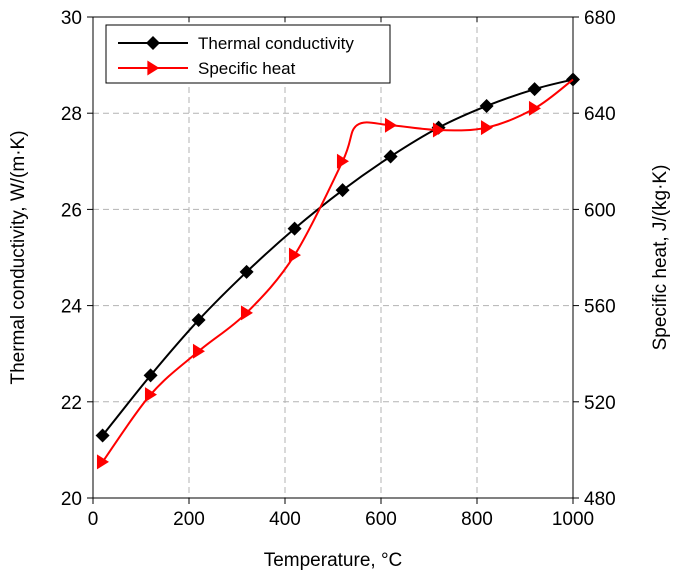 This screenshot has height=576, width=679. Describe the element at coordinates (333, 560) in the screenshot. I see `x-axis-title: Temperature, °C` at that location.